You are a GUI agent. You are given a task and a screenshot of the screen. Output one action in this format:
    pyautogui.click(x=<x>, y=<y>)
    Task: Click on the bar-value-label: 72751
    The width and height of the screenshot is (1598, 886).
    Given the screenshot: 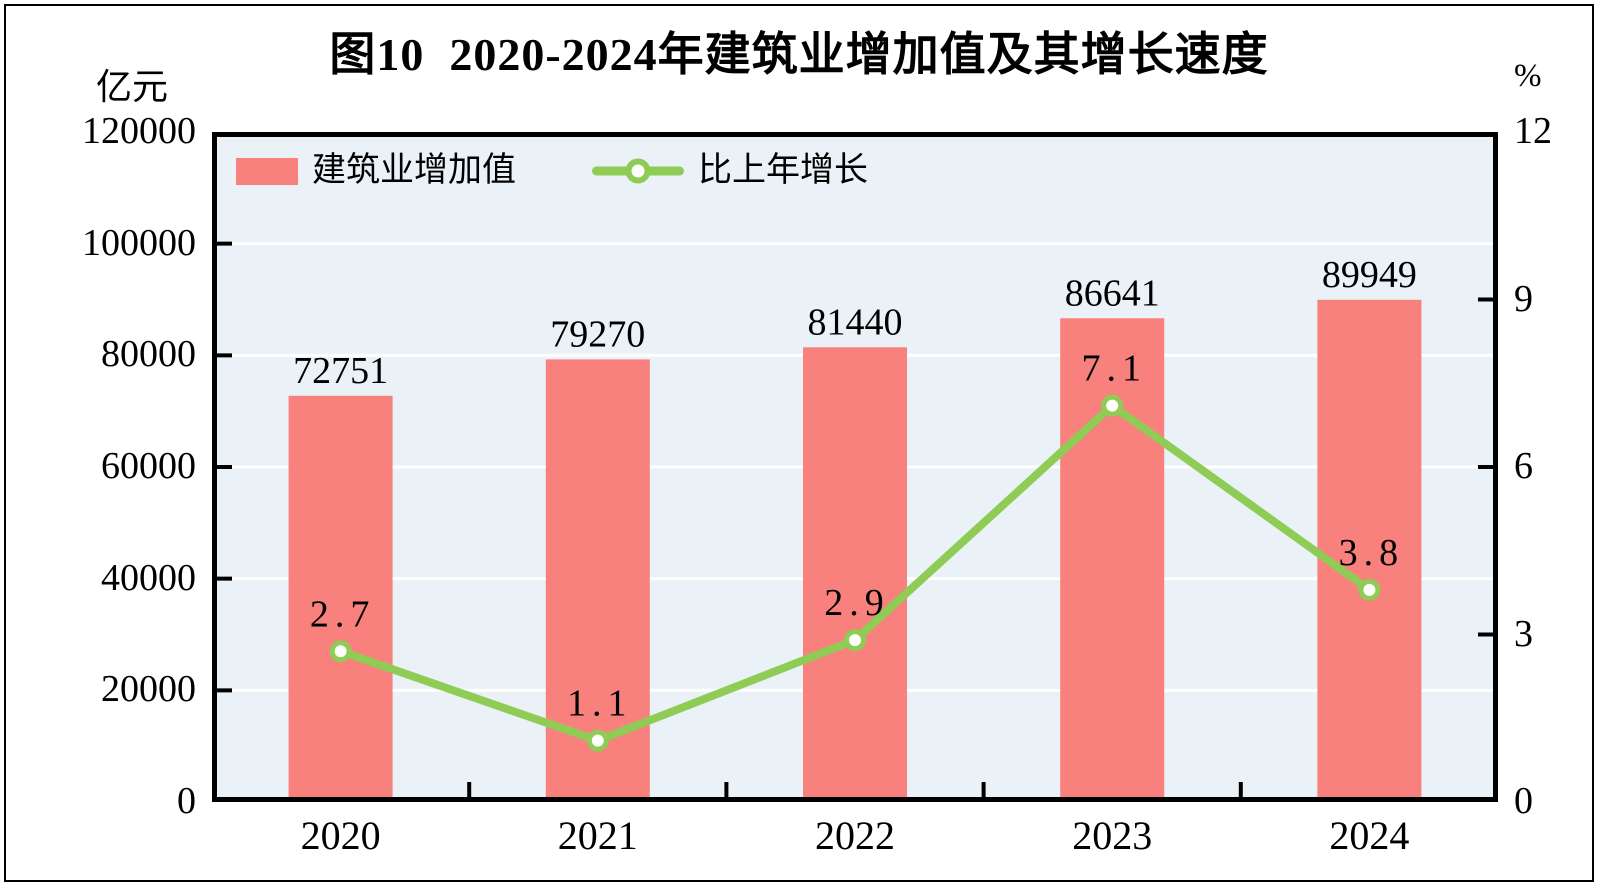 What is the action you would take?
    pyautogui.click(x=340, y=371)
    